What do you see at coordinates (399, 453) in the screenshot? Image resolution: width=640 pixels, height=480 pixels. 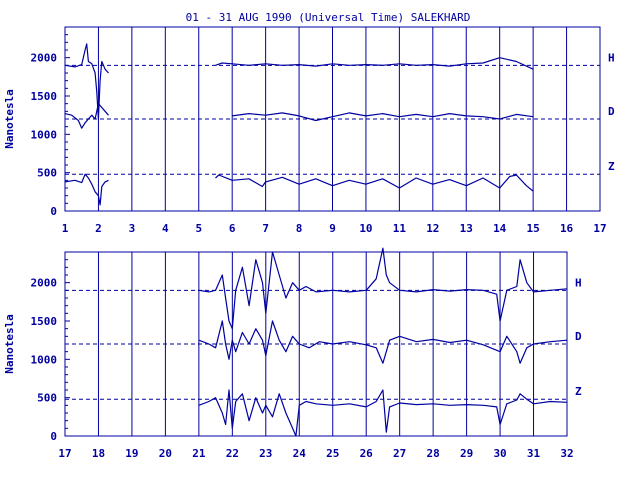 I see `x-tick-label: 27` at bounding box center [399, 453].